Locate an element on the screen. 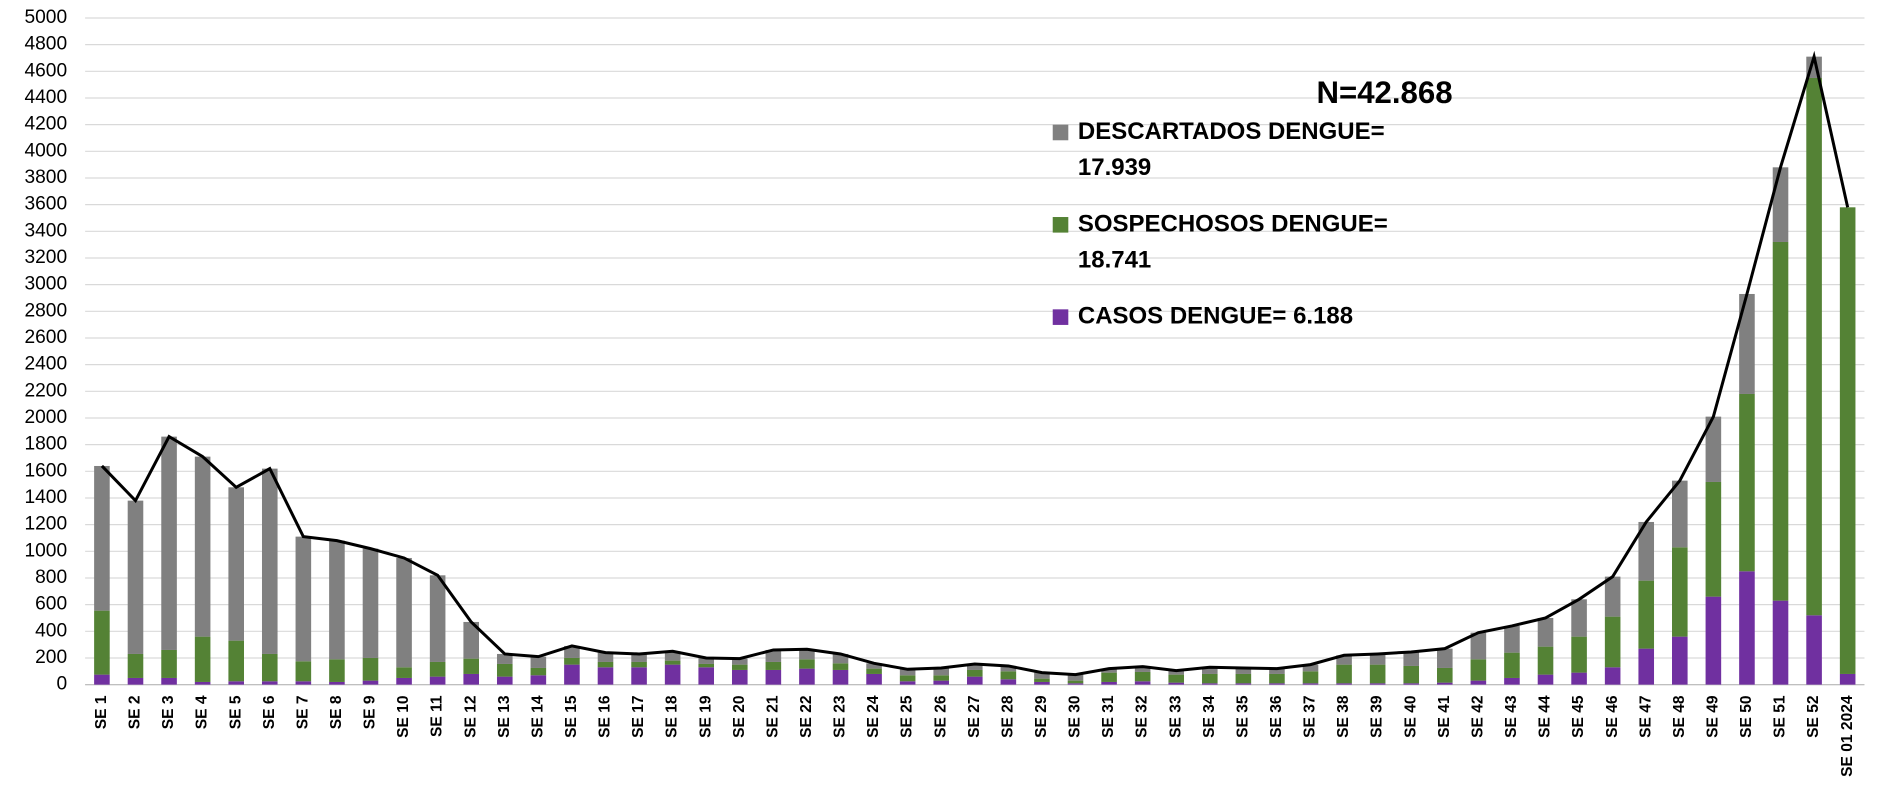 The width and height of the screenshot is (1880, 795). y-tick-label: 1600 is located at coordinates (45, 470).